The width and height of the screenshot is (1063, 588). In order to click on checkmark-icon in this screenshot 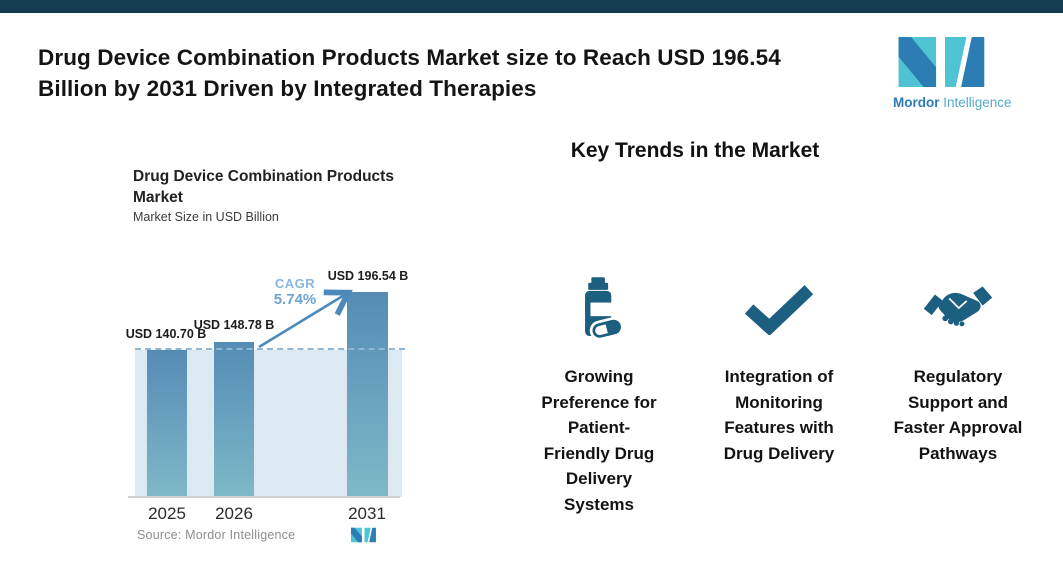, I will do `click(779, 310)`.